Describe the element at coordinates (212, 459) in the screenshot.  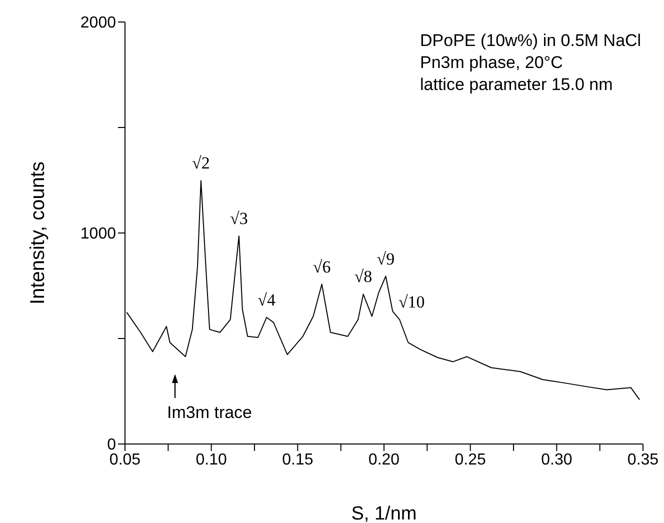
I see `x-tick-label: 0.10` at that location.